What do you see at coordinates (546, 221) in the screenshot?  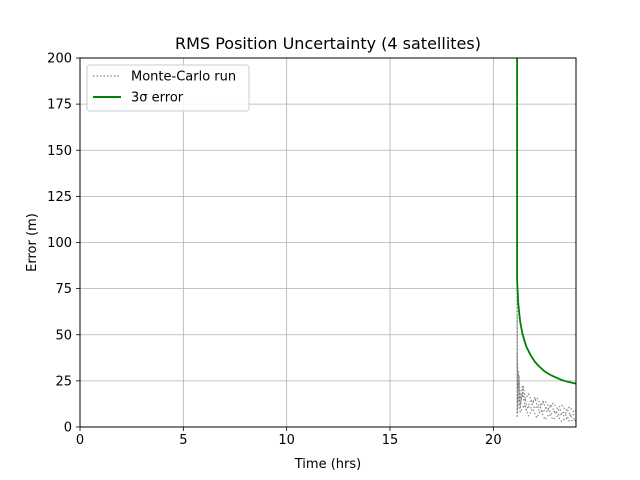 I see `series-line-3sigma` at bounding box center [546, 221].